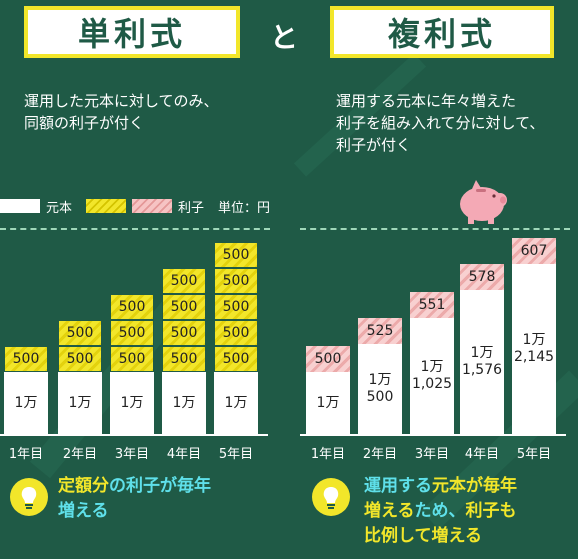  I want to click on interest-block: 607, so click(534, 251).